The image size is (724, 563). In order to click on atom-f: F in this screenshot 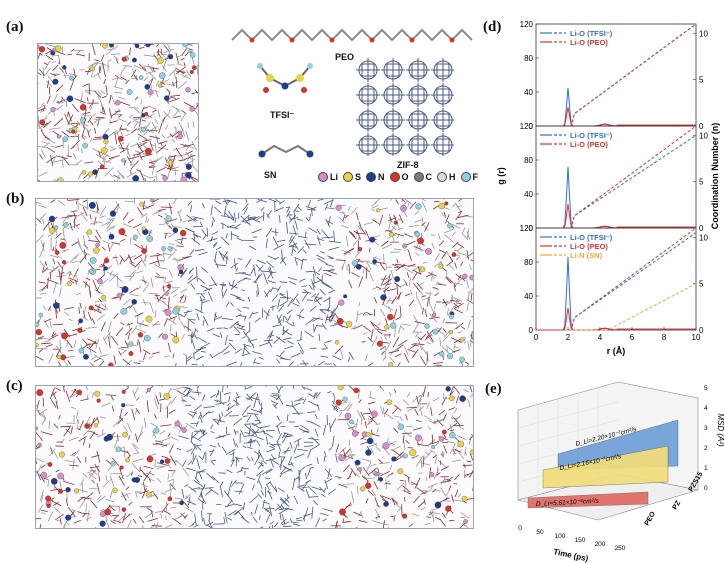, I will do `click(469, 177)`.